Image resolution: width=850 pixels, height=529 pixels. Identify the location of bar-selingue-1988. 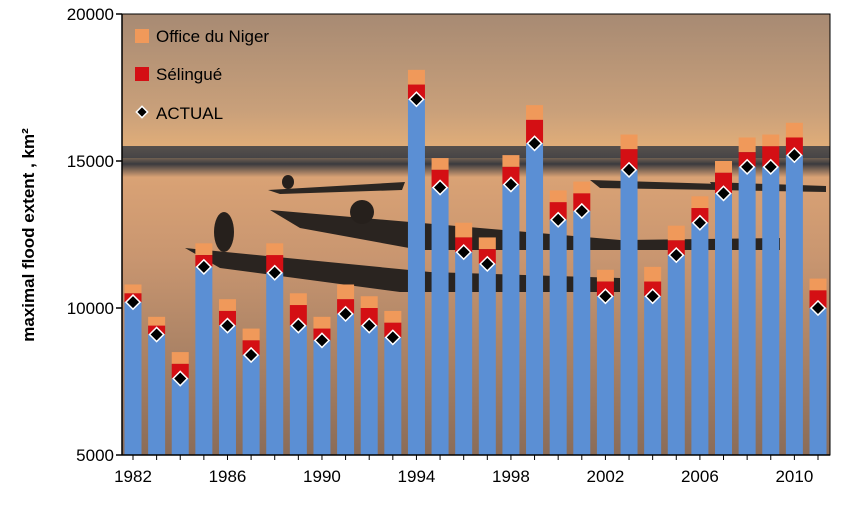
(275, 264).